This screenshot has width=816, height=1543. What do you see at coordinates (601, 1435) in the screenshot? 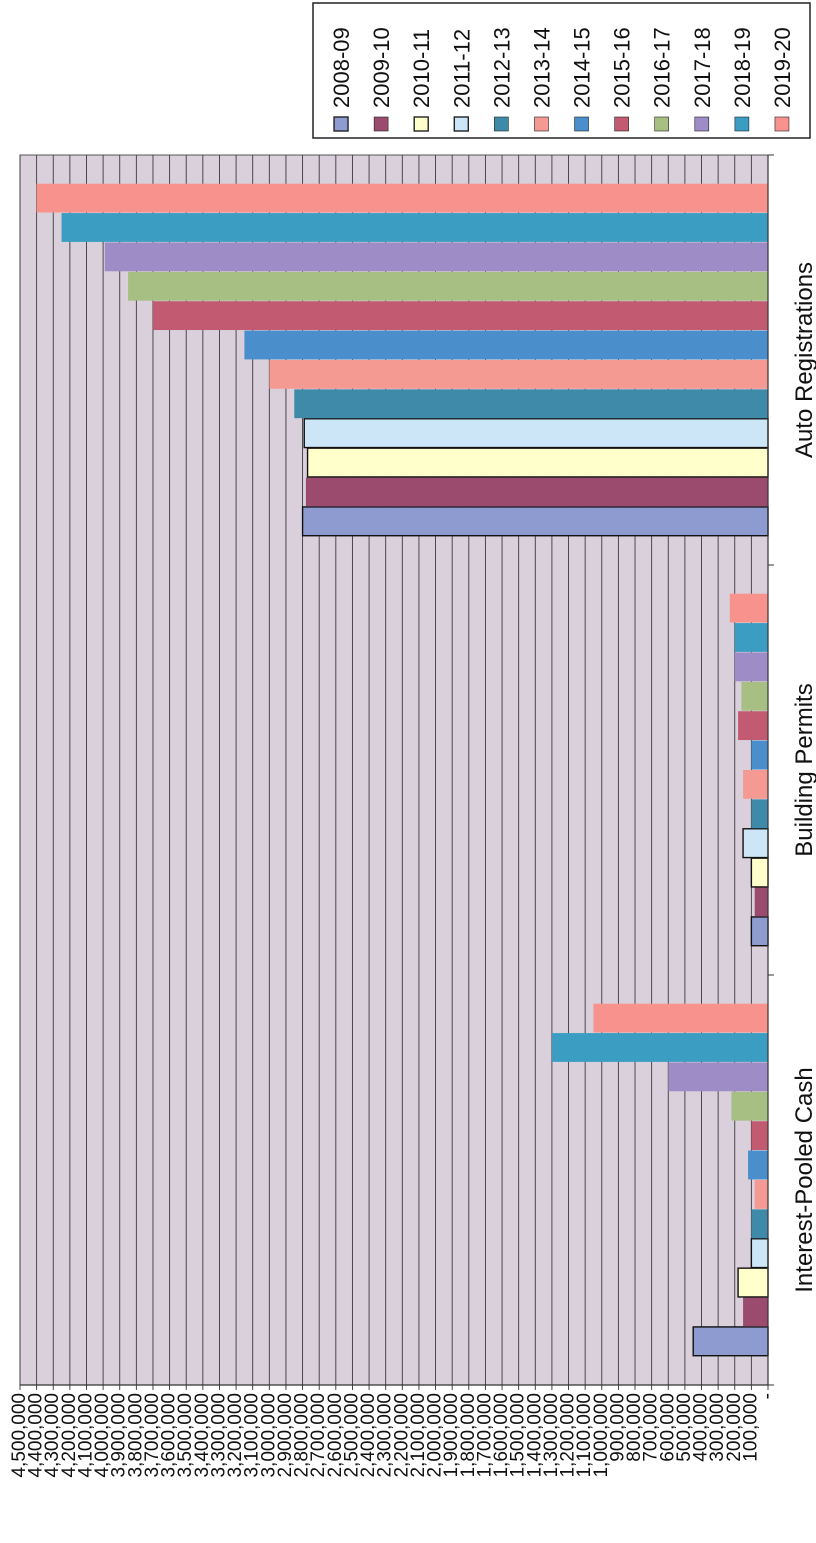
I see `value-tick-label: 1,000,000` at bounding box center [601, 1435].